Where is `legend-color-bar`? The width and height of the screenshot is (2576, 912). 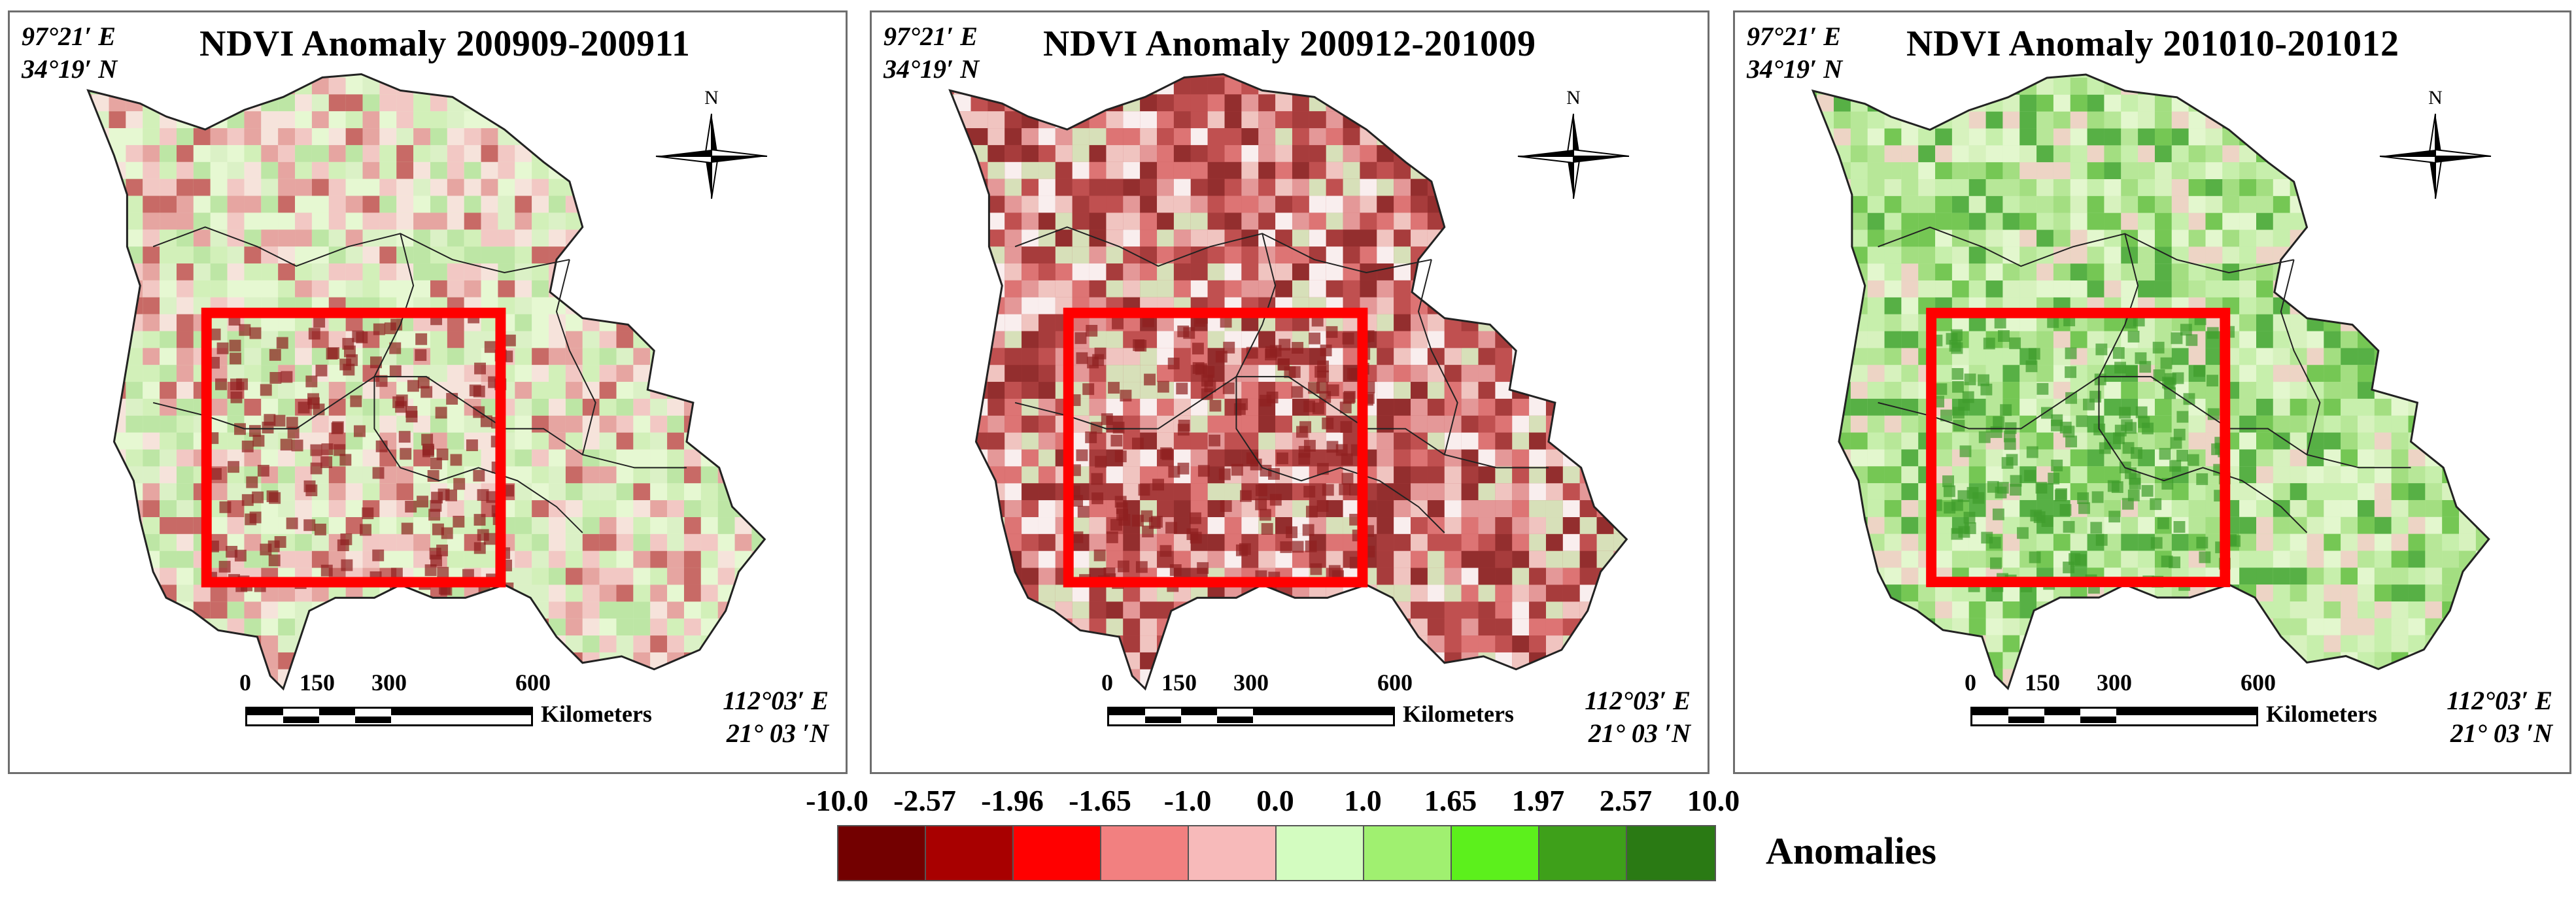 legend-color-bar is located at coordinates (1277, 853).